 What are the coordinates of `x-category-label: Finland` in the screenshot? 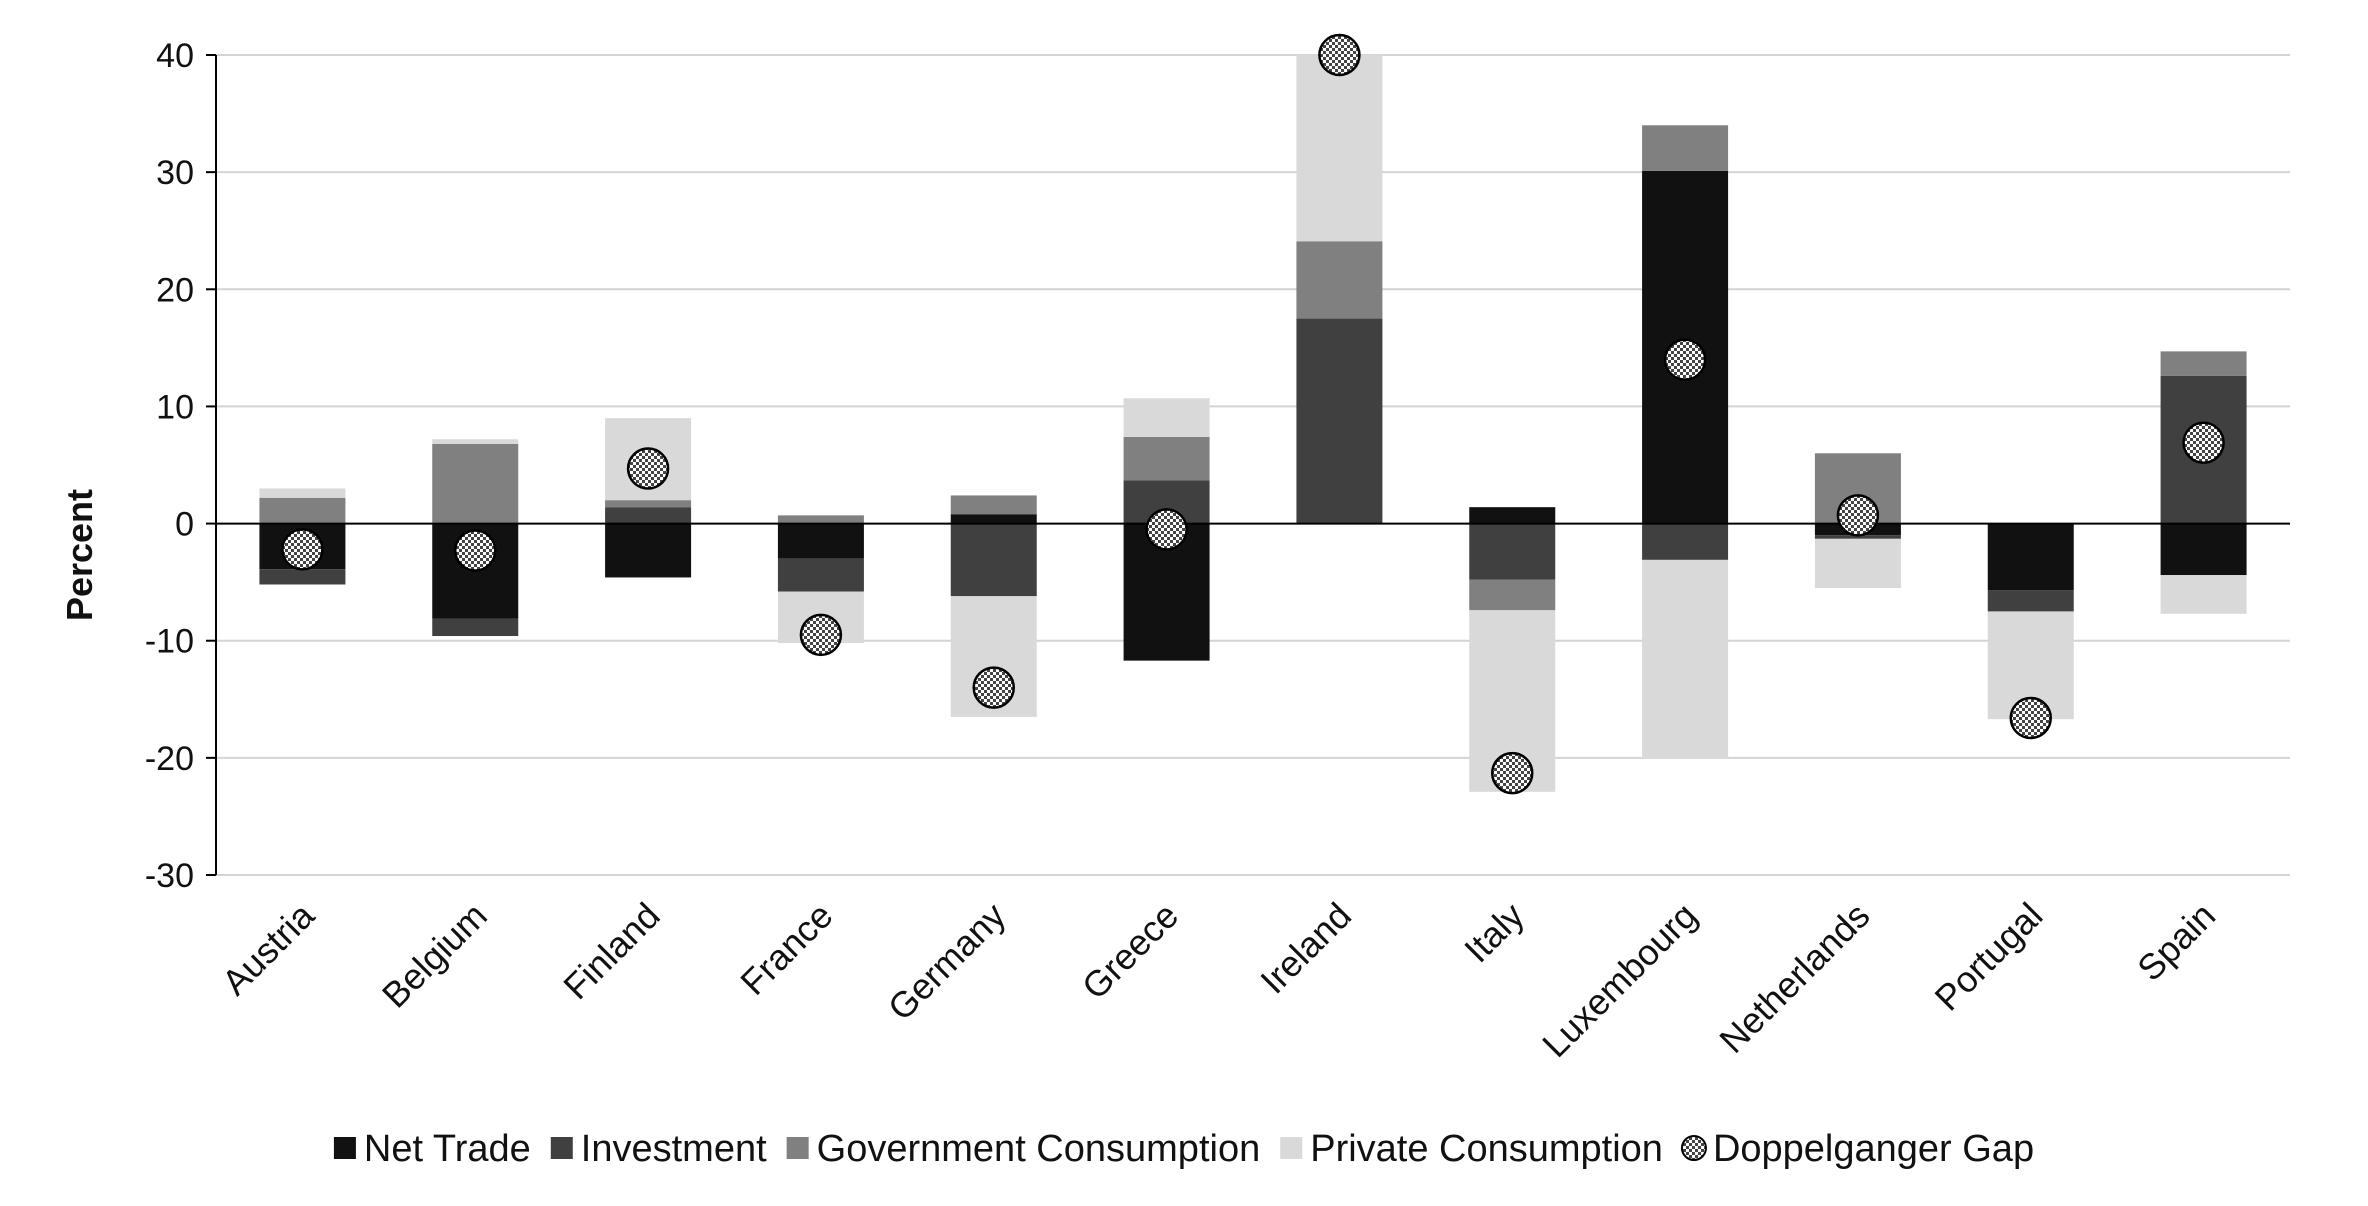 It's located at (611, 951).